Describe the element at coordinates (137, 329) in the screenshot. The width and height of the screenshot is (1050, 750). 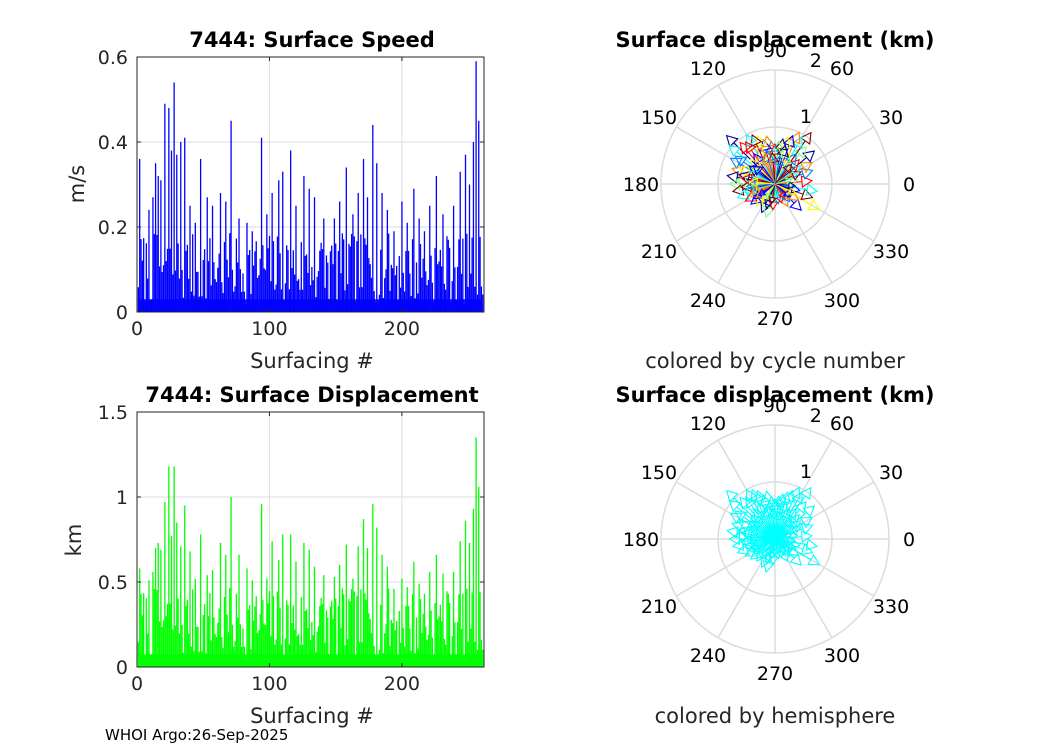
I see `speed-xtick-label: 0` at that location.